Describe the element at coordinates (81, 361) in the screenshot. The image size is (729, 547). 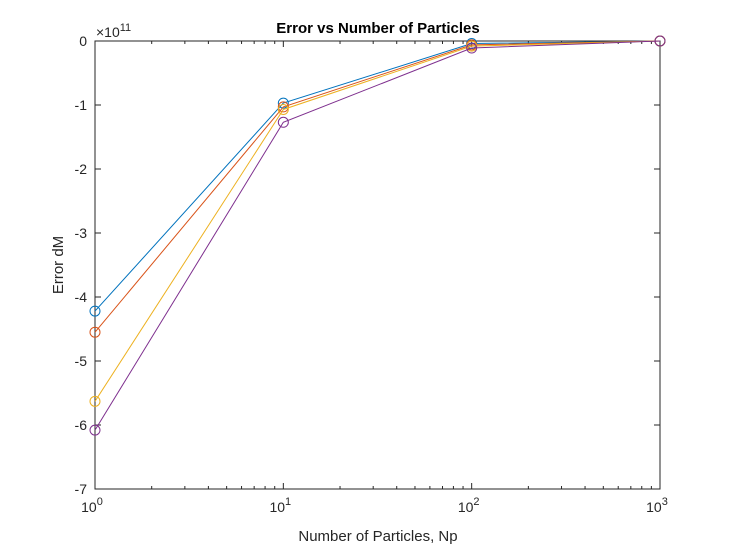
I see `y-tick-label: -5` at that location.